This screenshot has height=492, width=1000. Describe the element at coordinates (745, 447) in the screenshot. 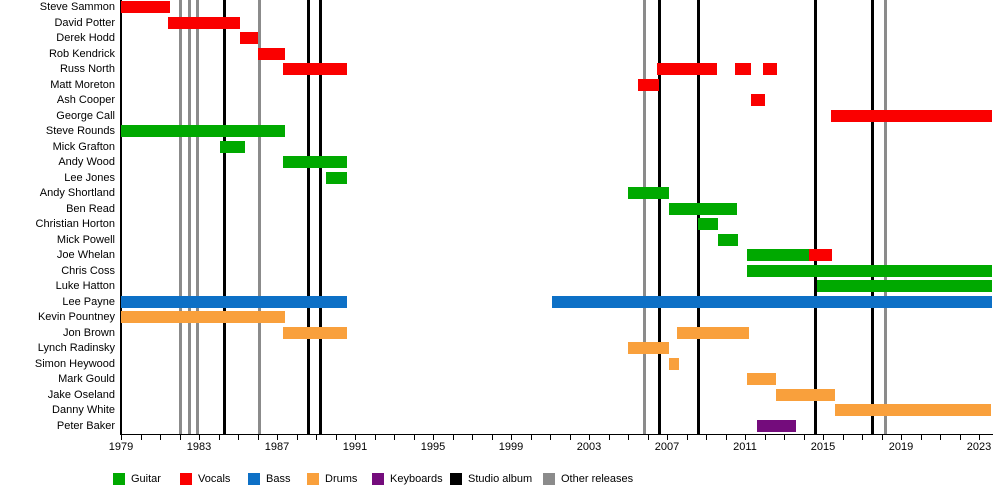

I see `axis-tick-label: 2011` at that location.